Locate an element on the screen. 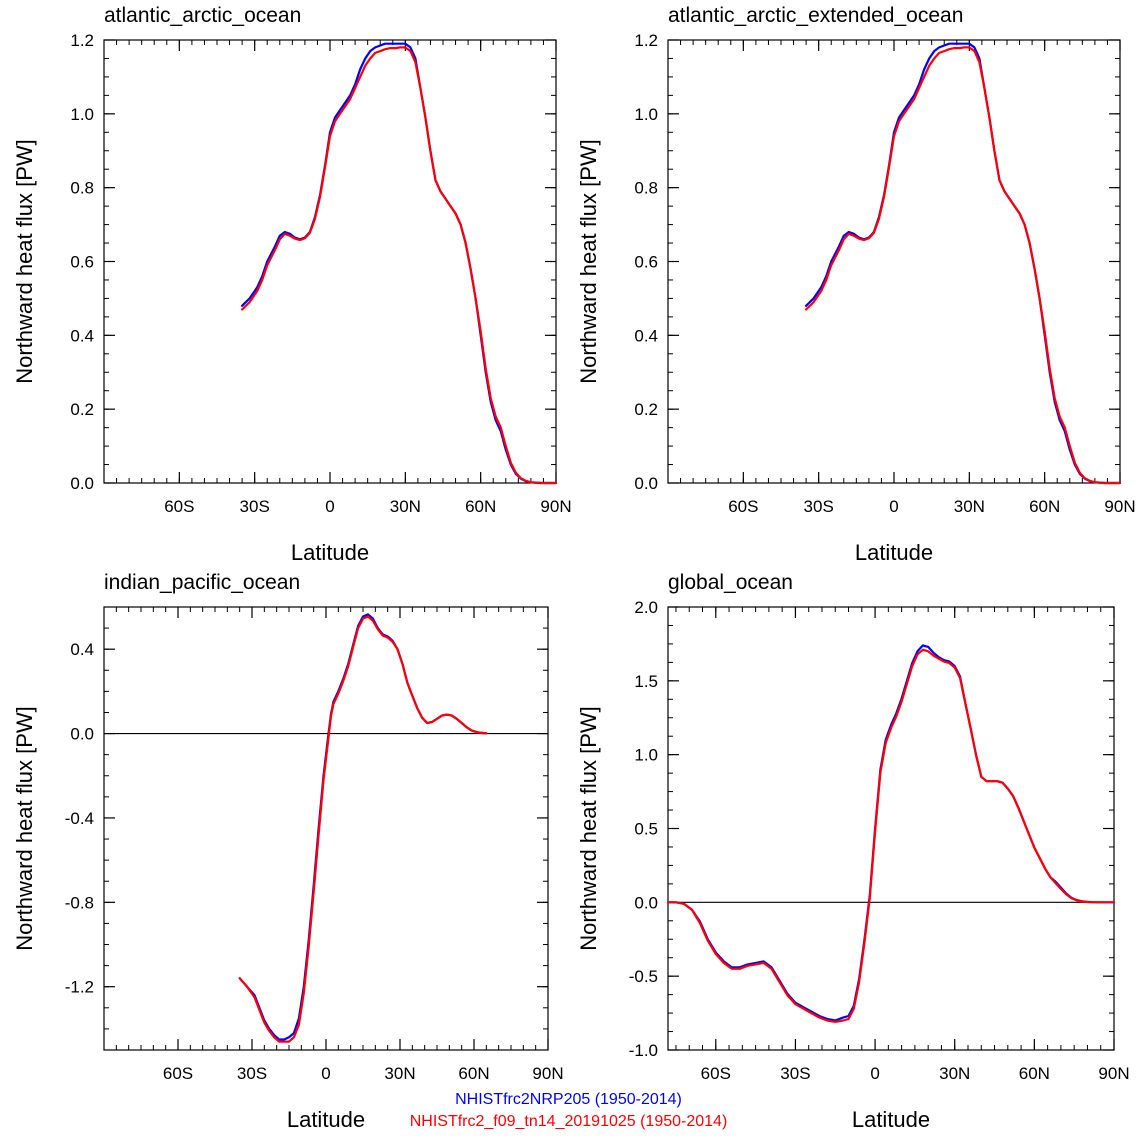 This screenshot has height=1138, width=1137. legend-entry-2: NHISTfrc2_f09_tn14_20191025 (1950-2014) is located at coordinates (568, 1121).